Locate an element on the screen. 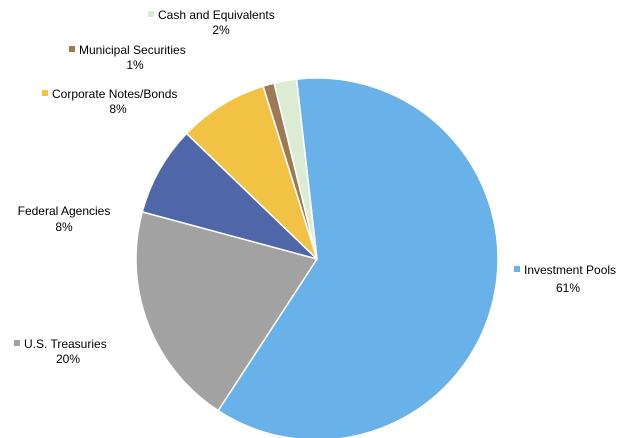 The height and width of the screenshot is (438, 618). label-value-investment-pools: 61% is located at coordinates (568, 288).